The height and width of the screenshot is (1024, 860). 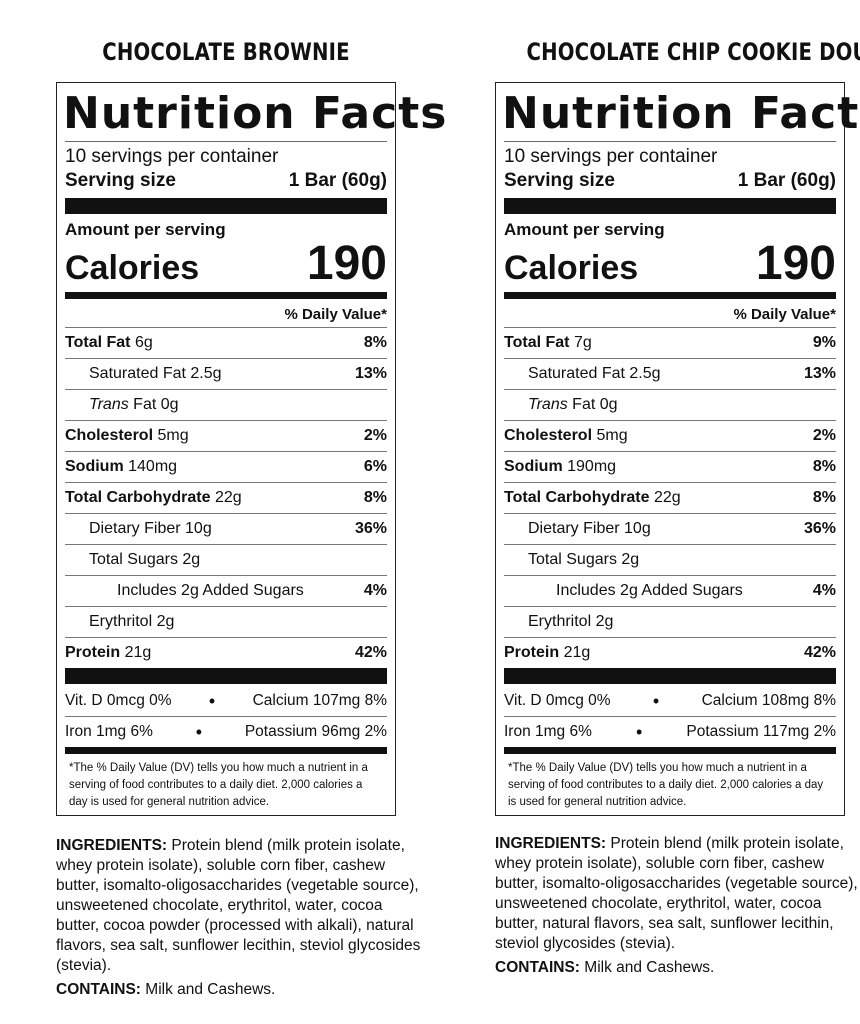 I want to click on flavor-title: CHOCOLATE CHIP COOKIE DOUGH, so click(x=693, y=52).